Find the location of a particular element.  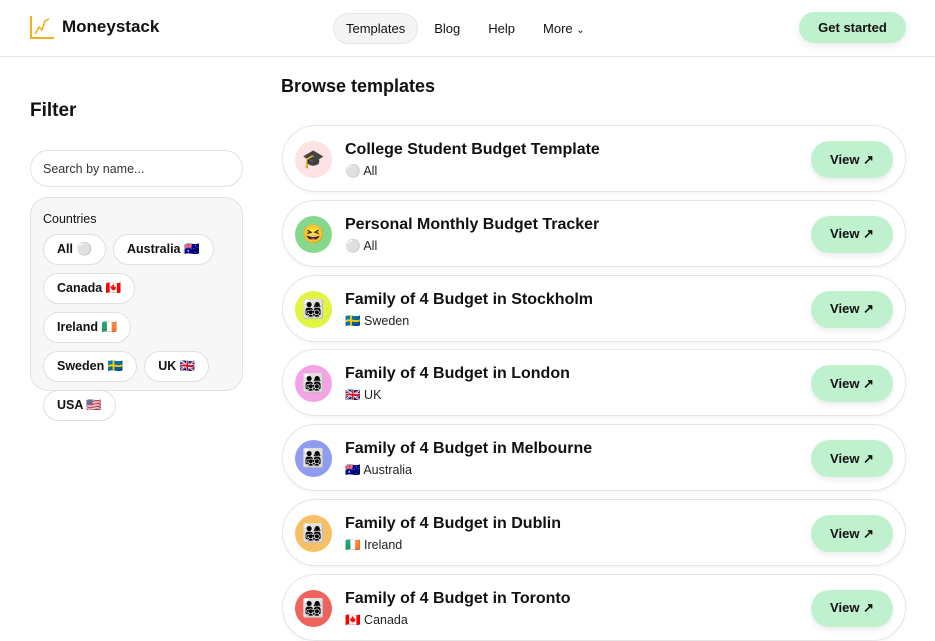

template-country: 🇸🇪 Sweden is located at coordinates (377, 320).